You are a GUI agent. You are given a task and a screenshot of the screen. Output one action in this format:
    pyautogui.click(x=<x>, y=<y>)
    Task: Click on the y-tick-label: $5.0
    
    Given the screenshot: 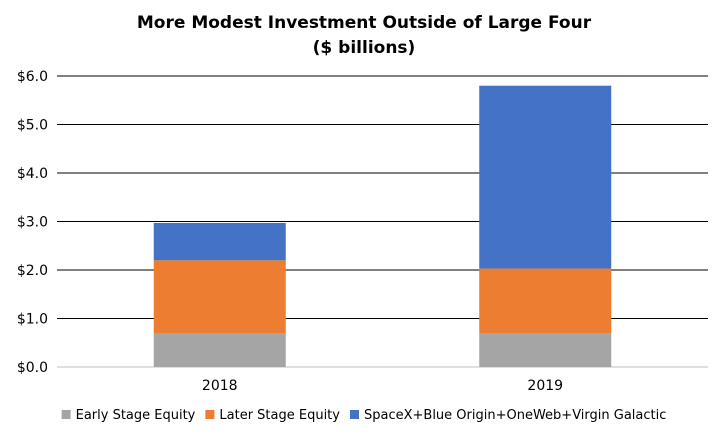 What is the action you would take?
    pyautogui.click(x=32, y=126)
    